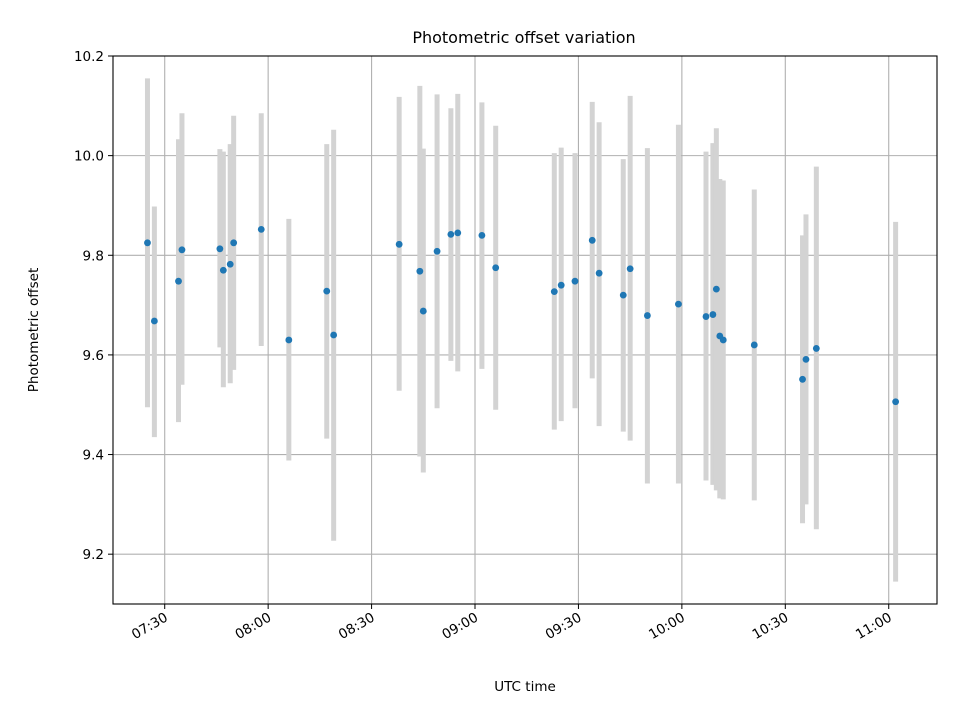  Describe the element at coordinates (523, 37) in the screenshot. I see `chart-title: Photometric offset variation` at that location.